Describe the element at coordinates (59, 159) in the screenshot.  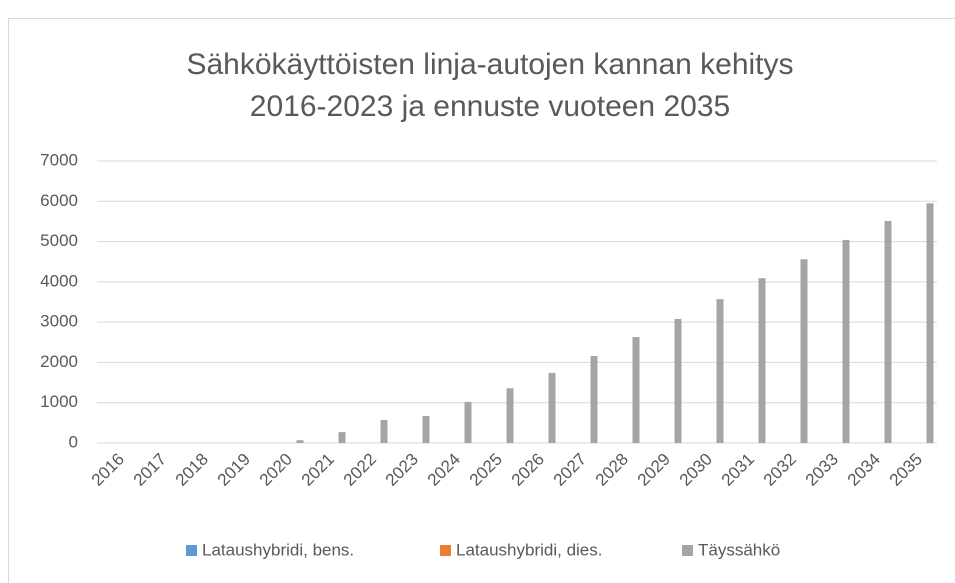
I see `y-tick-label: 7000` at that location.